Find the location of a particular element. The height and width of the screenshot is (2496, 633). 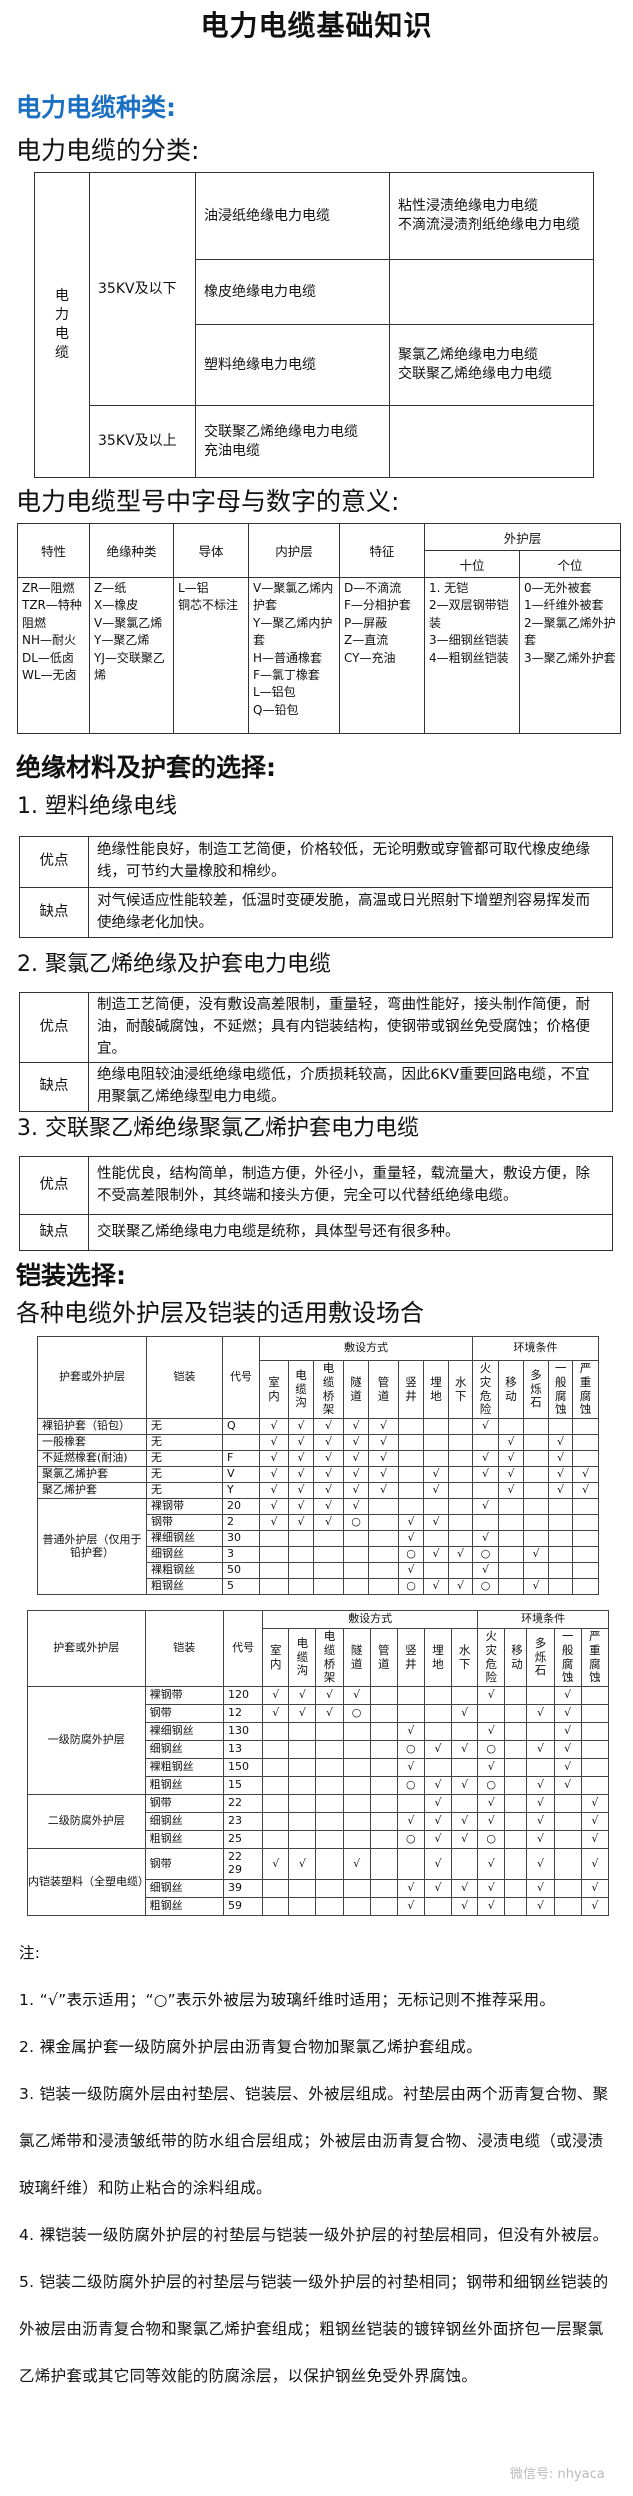

outer-cell: 裸铅护套（铅包） is located at coordinates (92, 1426).